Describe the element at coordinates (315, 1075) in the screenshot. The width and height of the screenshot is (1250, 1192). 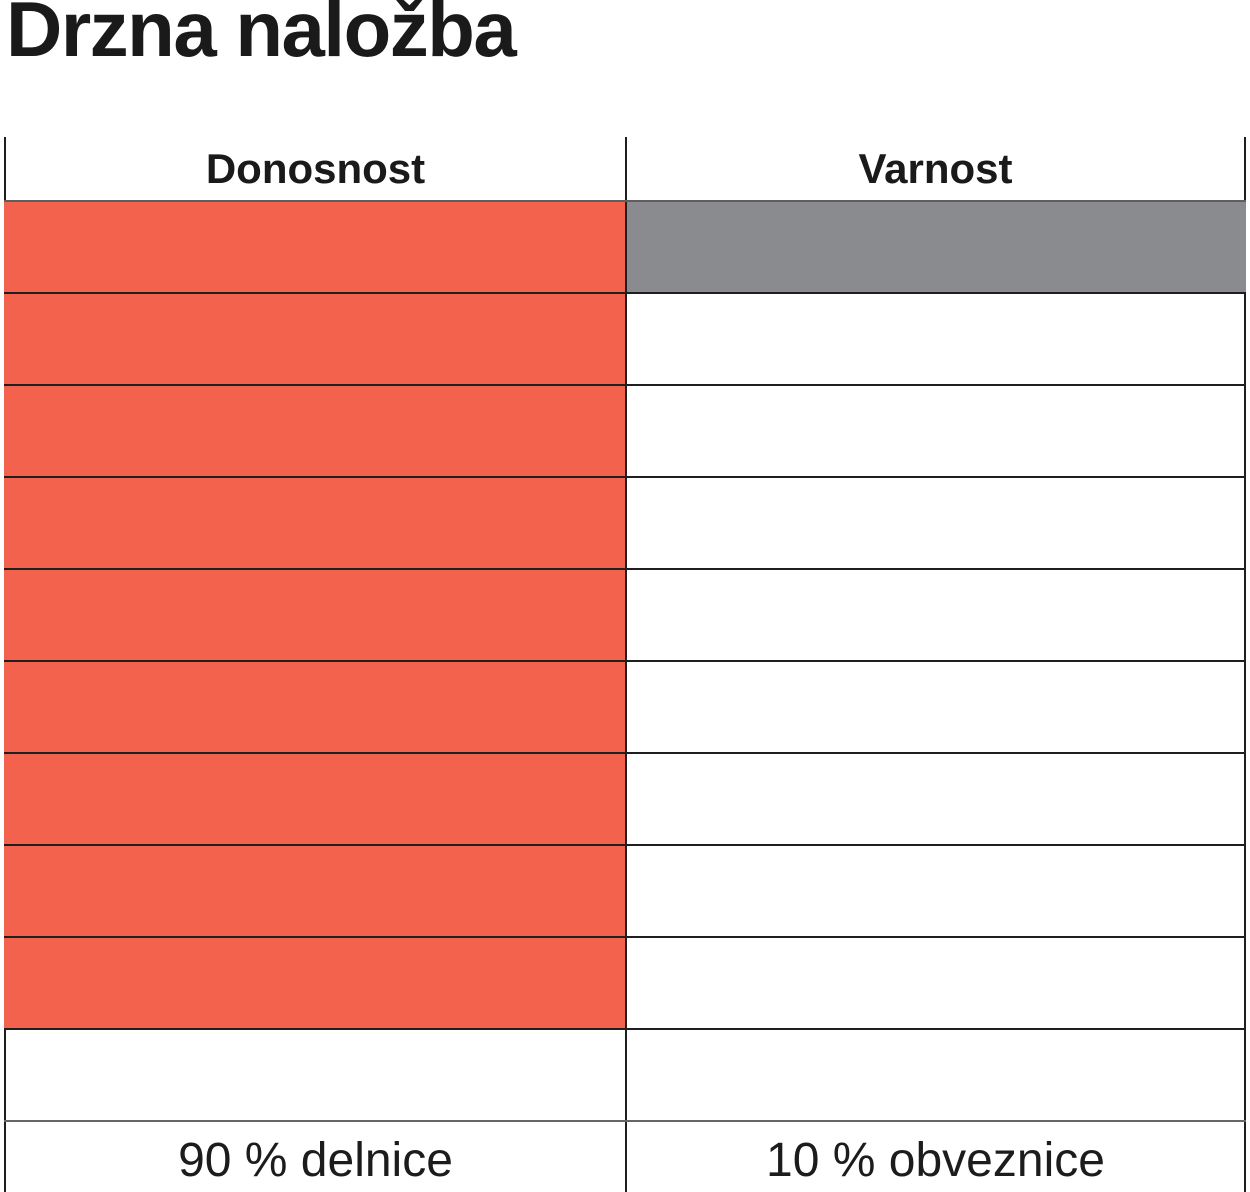
I see `donosnost-cell-empty` at that location.